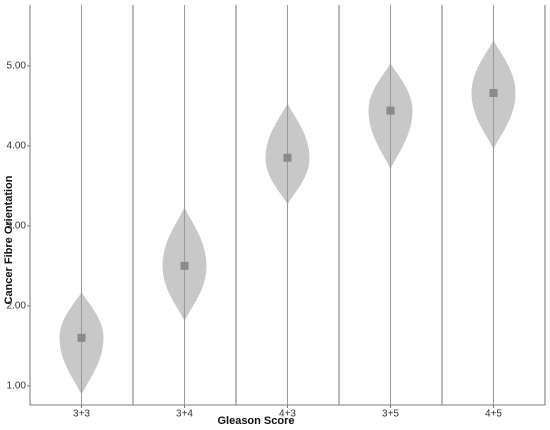  Describe the element at coordinates (81, 414) in the screenshot. I see `x-tick-label: 3+3` at that location.